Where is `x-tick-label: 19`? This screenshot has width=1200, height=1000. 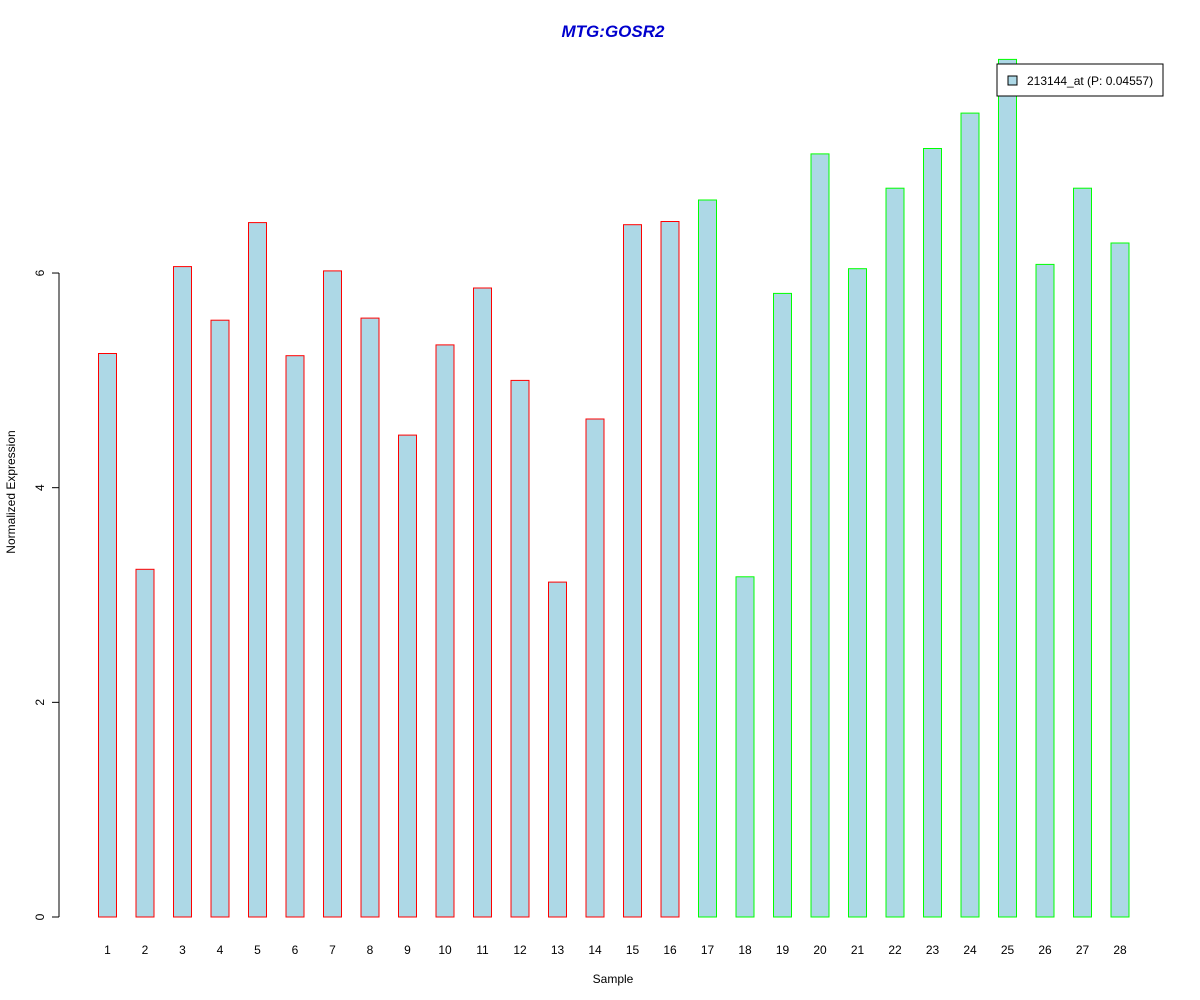 x-tick-label: 19 is located at coordinates (783, 950).